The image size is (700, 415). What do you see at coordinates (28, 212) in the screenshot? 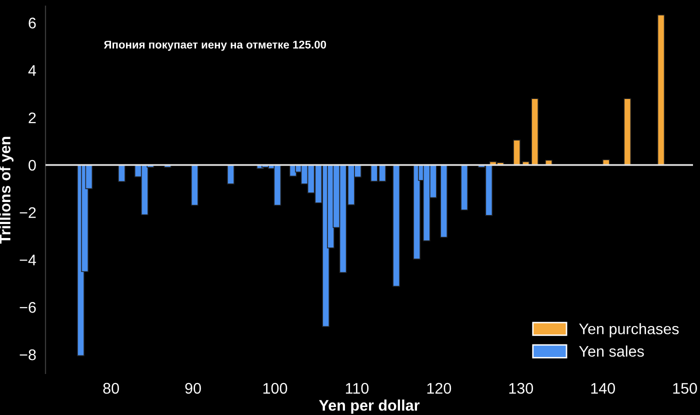
I see `y-tick-label: −2` at bounding box center [28, 212].